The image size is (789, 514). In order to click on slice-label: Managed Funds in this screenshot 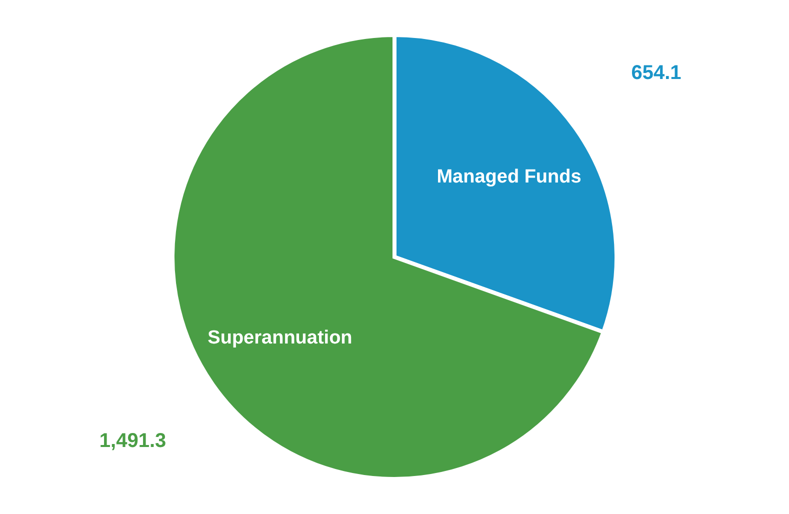, I will do `click(509, 177)`.